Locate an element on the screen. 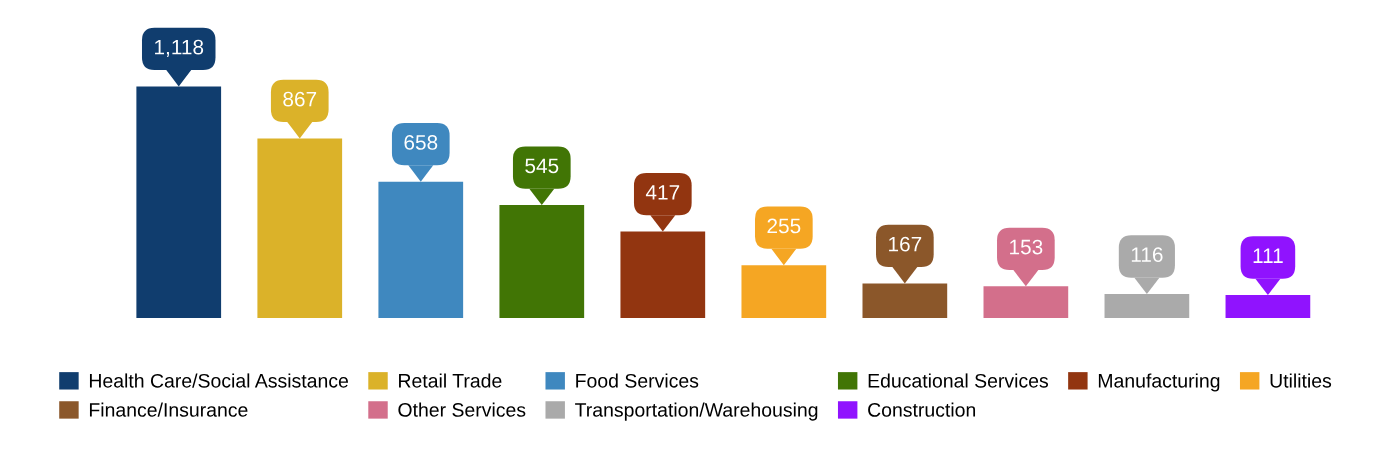  legend-label: Transportation/Warehousing is located at coordinates (696, 411).